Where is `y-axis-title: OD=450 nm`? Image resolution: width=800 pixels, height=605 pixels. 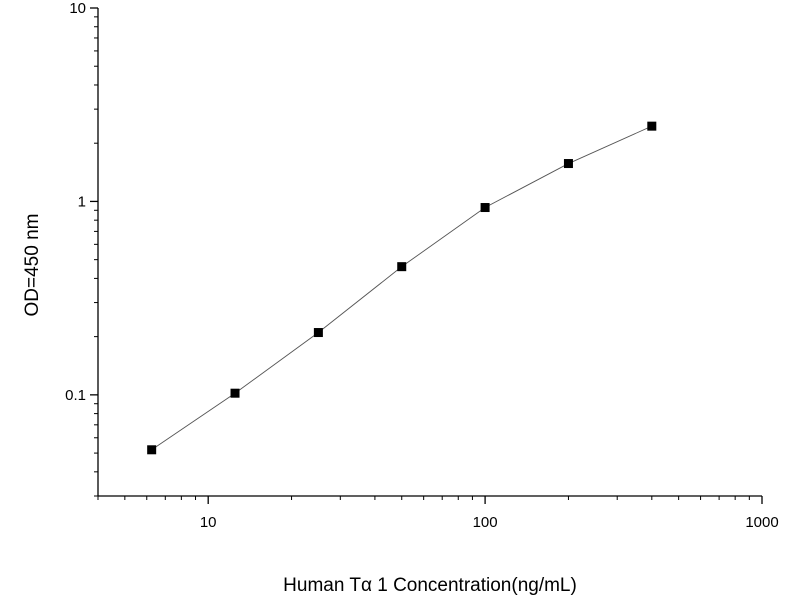
y-axis-title: OD=450 nm is located at coordinates (32, 265).